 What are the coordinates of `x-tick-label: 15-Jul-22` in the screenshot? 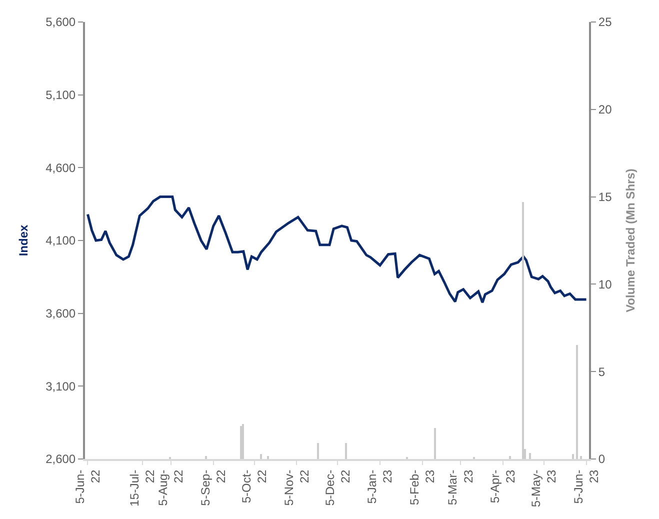 It's located at (142, 487).